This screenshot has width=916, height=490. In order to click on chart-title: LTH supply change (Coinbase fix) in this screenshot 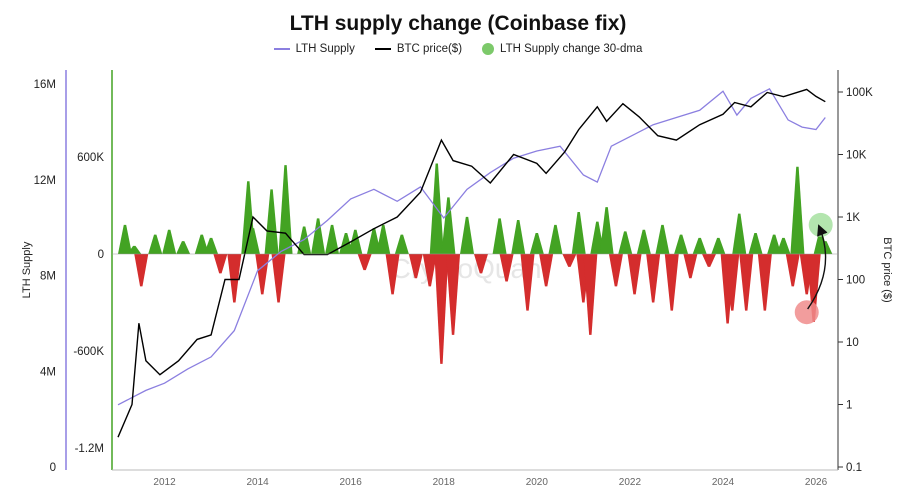, I will do `click(458, 23)`.